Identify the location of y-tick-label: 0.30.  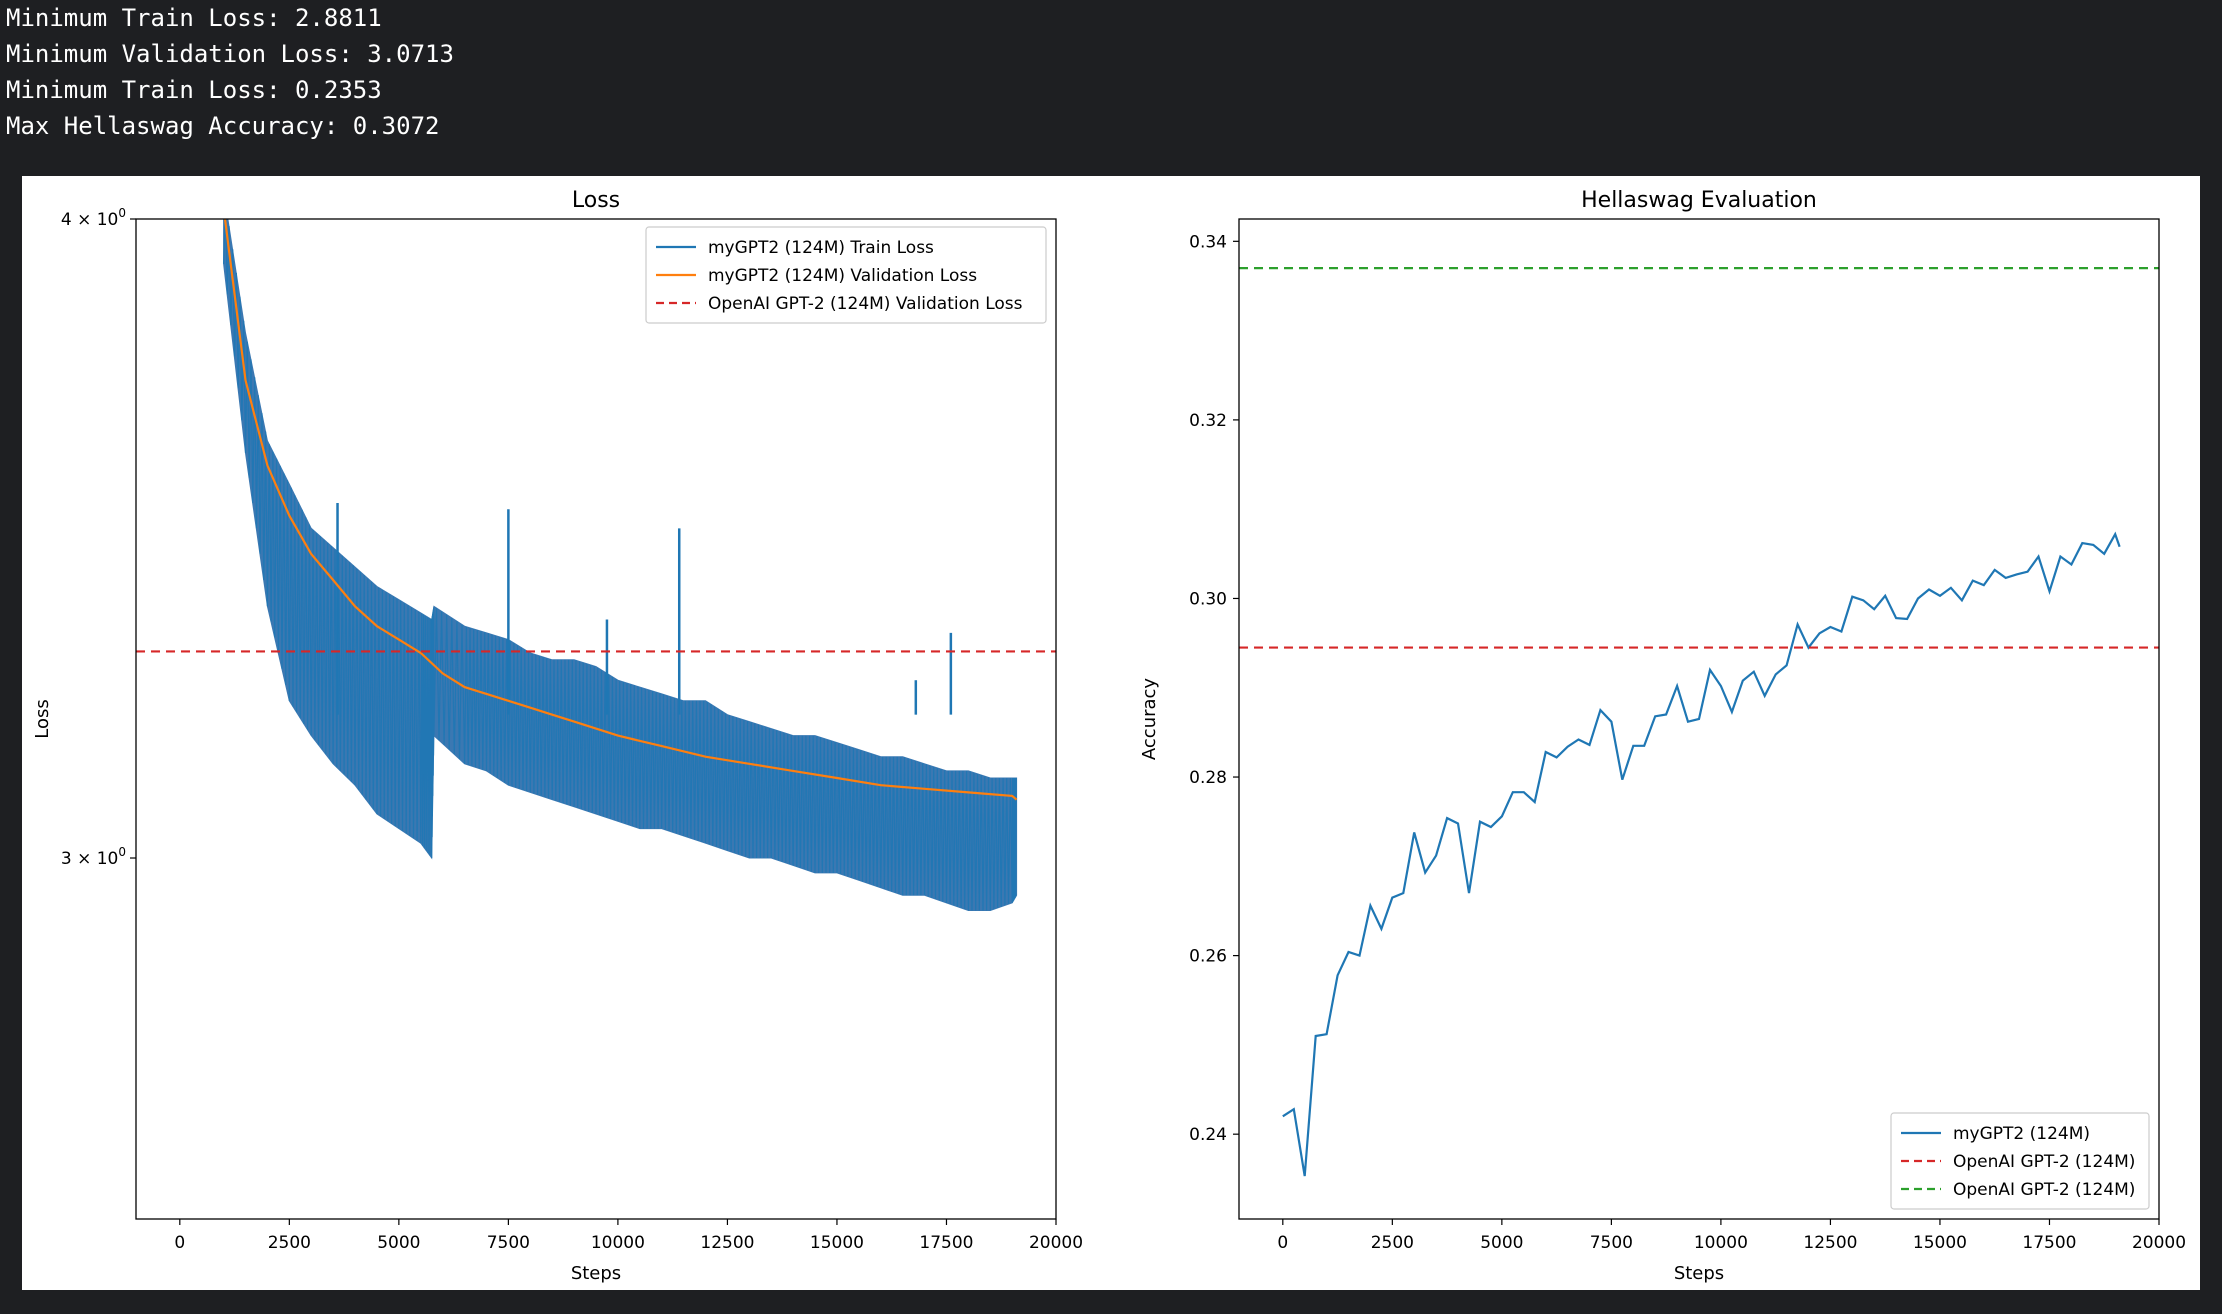
(1208, 599).